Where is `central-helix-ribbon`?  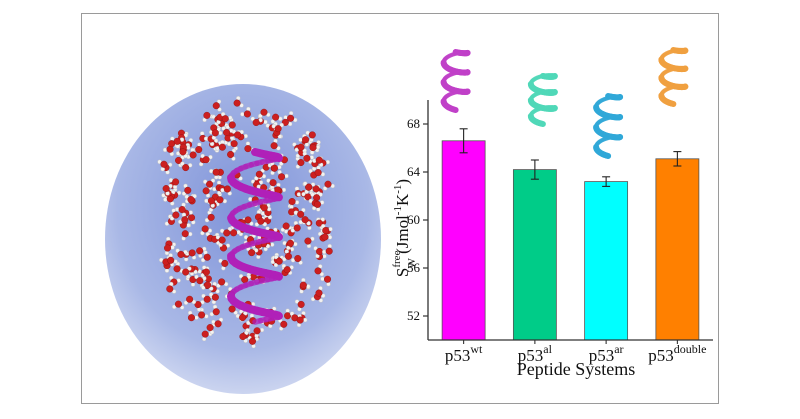
central-helix-ribbon is located at coordinates (255, 236).